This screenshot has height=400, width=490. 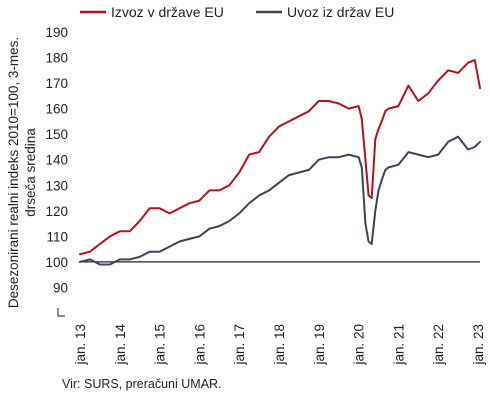 I want to click on legend-label: Izvoz v države EU, so click(x=167, y=12).